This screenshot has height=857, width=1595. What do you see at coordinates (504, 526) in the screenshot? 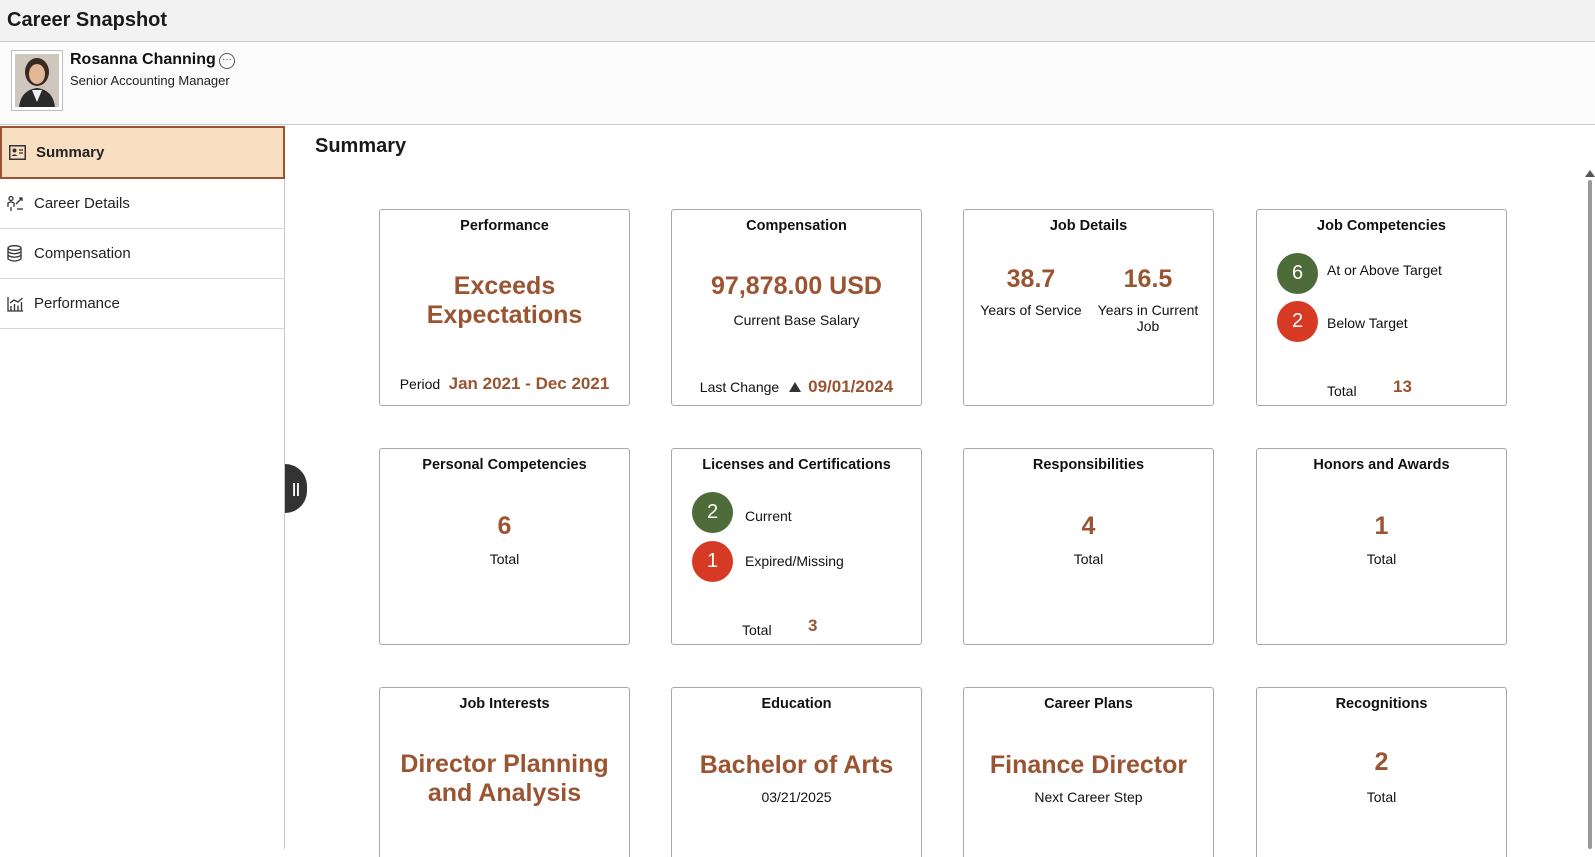
I see `personal-competencies-count: 6` at bounding box center [504, 526].